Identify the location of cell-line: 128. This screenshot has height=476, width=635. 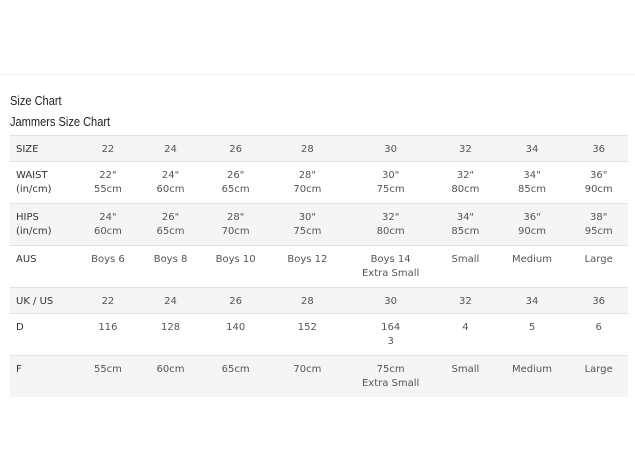
(170, 327).